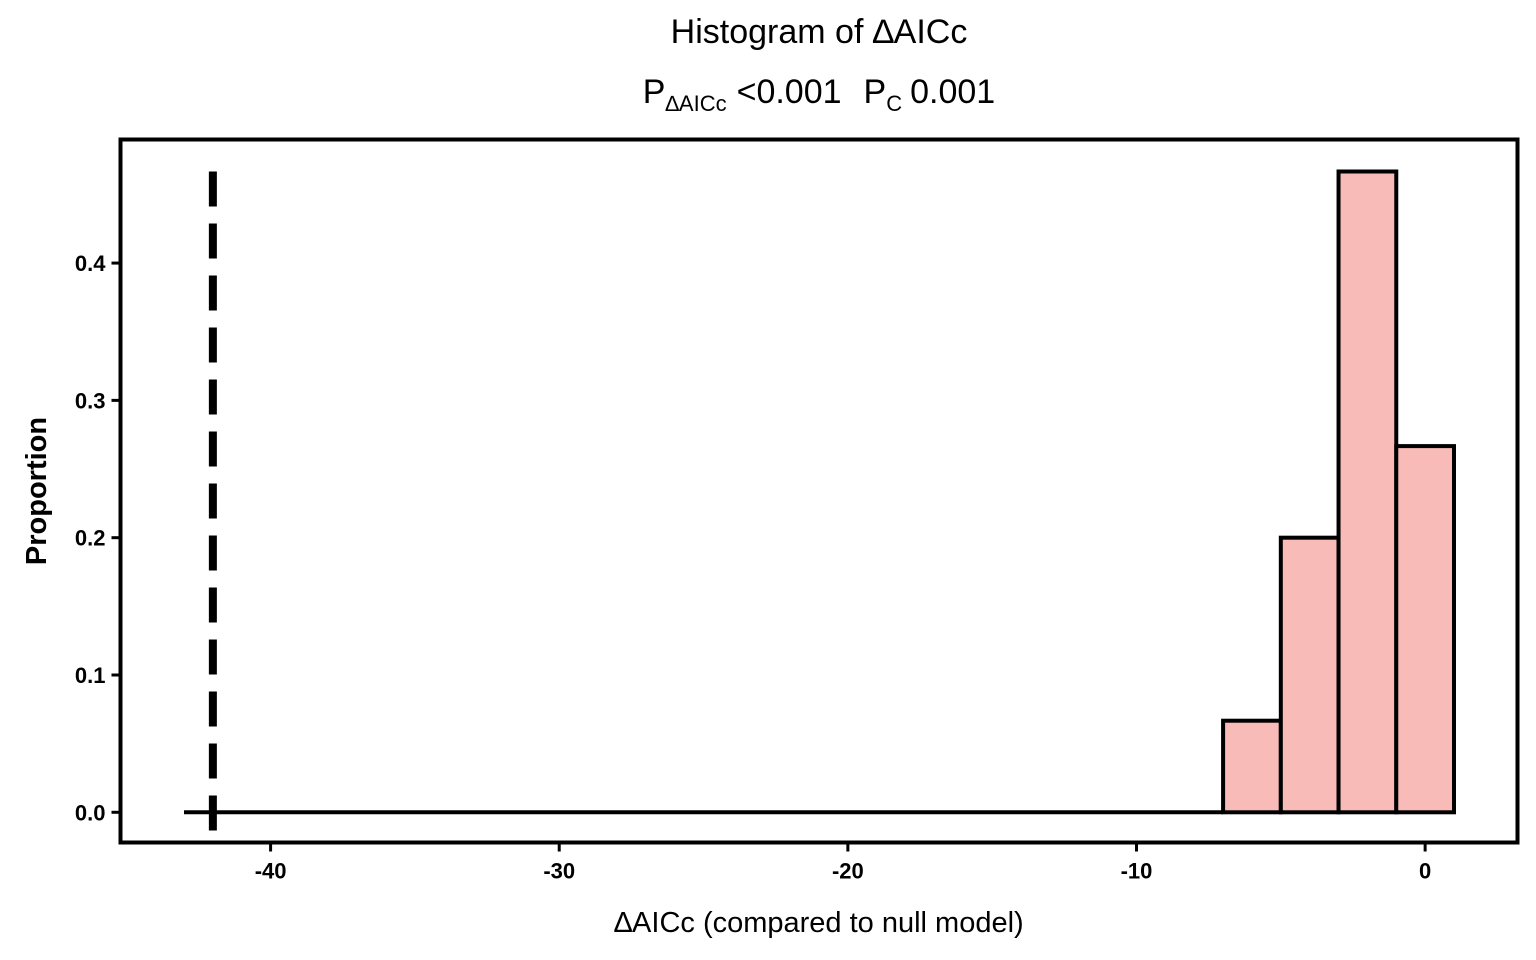 This screenshot has height=960, width=1536. I want to click on p-c-label: P, so click(875, 92).